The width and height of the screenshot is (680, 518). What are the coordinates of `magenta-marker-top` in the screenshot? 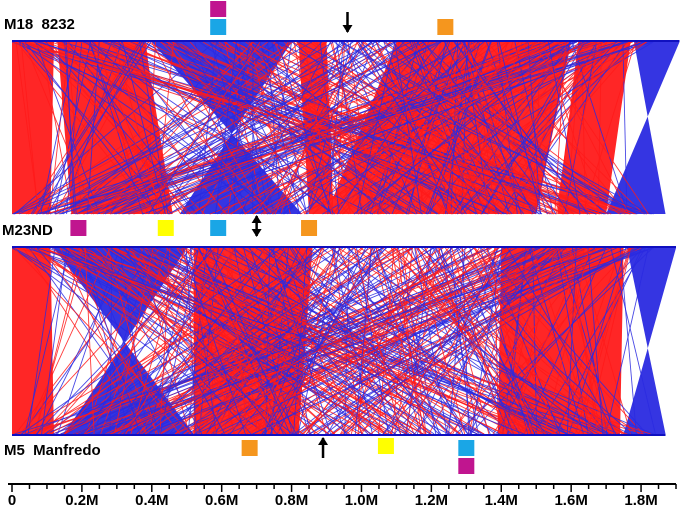 It's located at (218, 9).